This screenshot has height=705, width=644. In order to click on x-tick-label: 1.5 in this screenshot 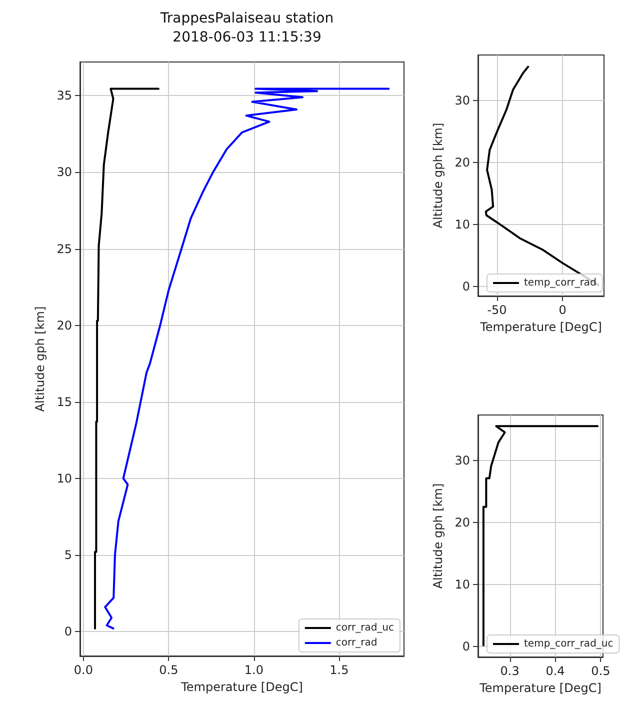, I will do `click(339, 670)`.